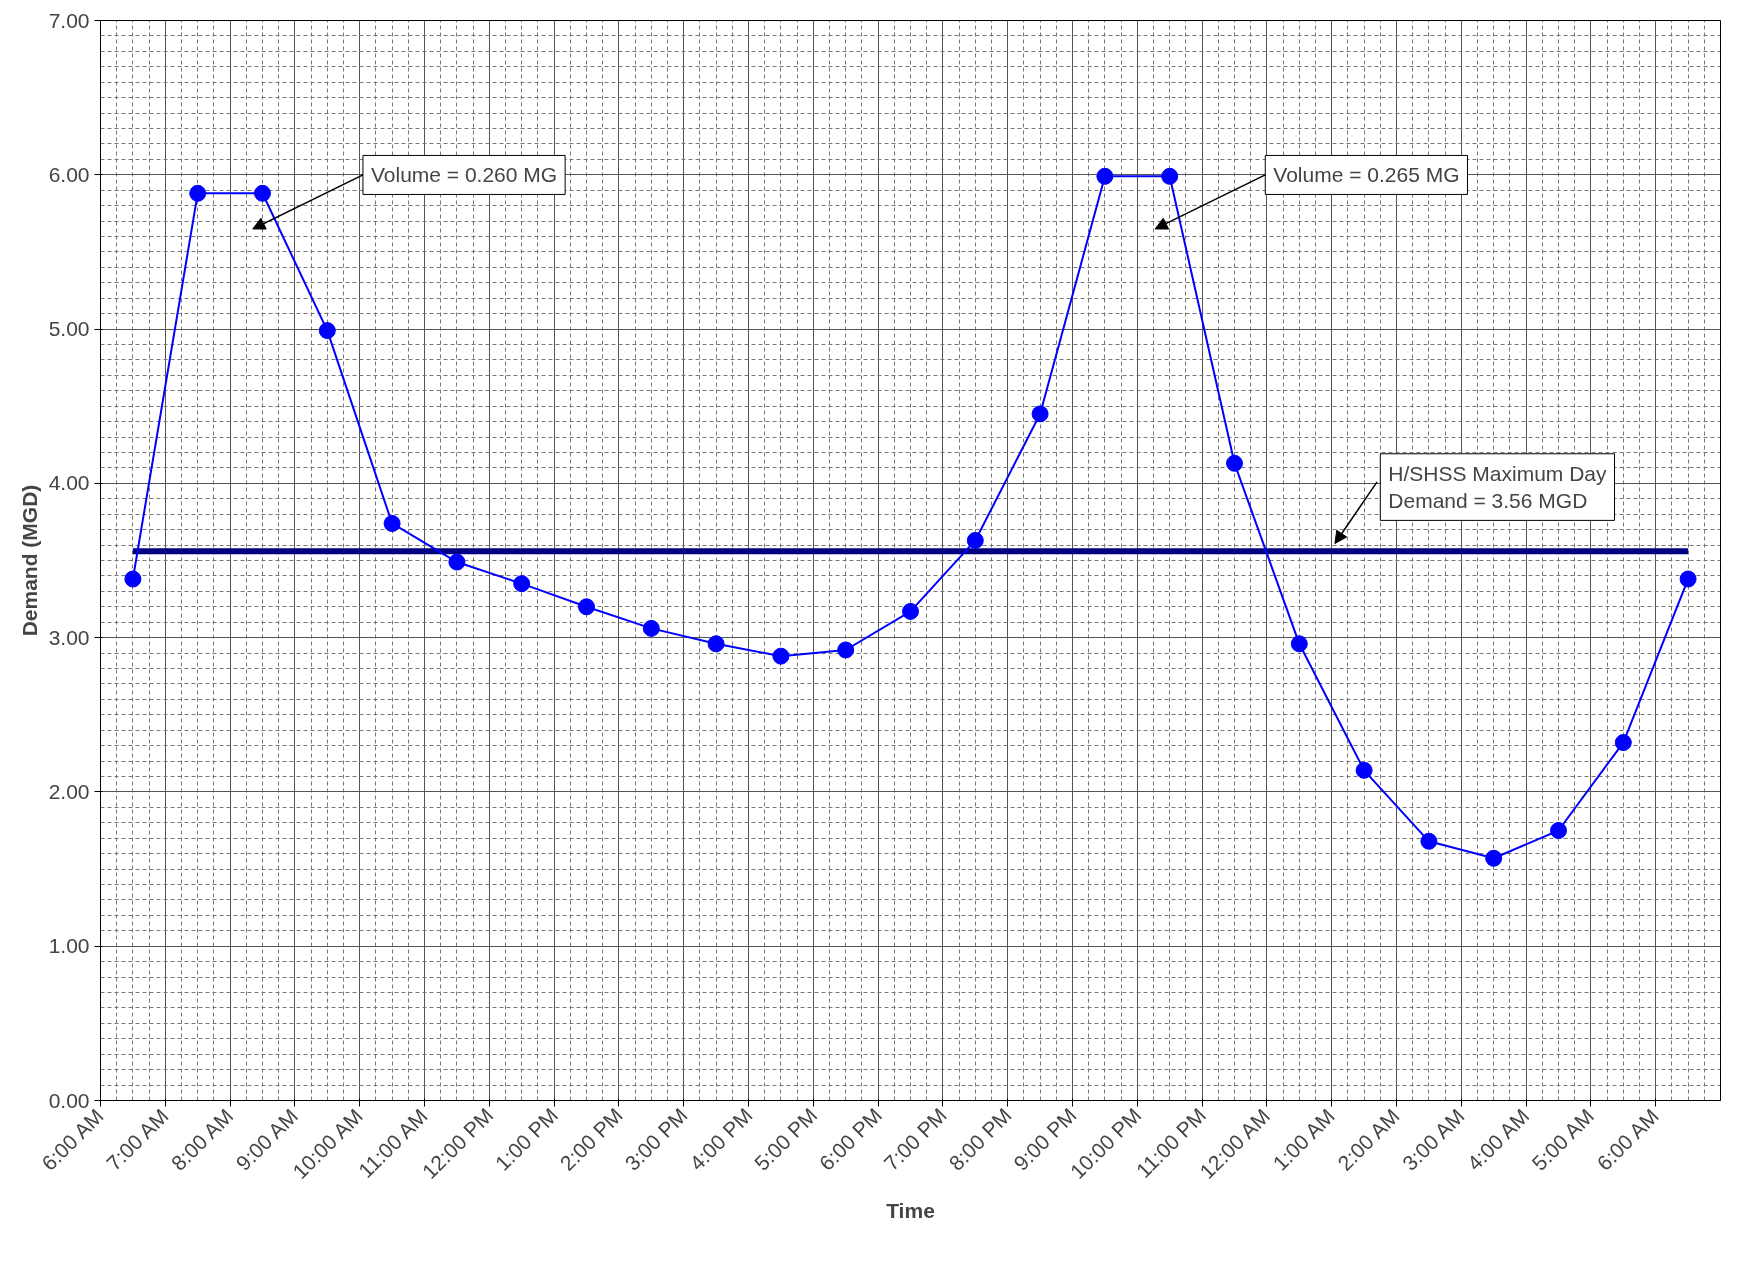  I want to click on y-tick-label: 4.00, so click(69, 483).